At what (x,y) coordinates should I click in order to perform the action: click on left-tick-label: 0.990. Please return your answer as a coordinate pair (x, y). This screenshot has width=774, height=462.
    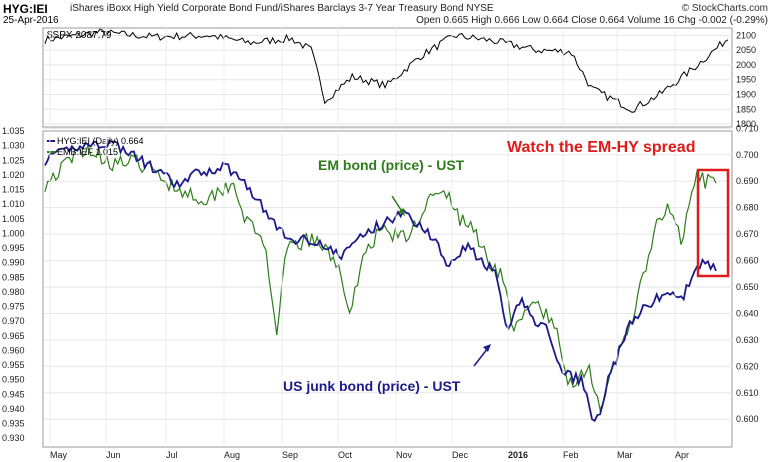
    Looking at the image, I should click on (13, 263).